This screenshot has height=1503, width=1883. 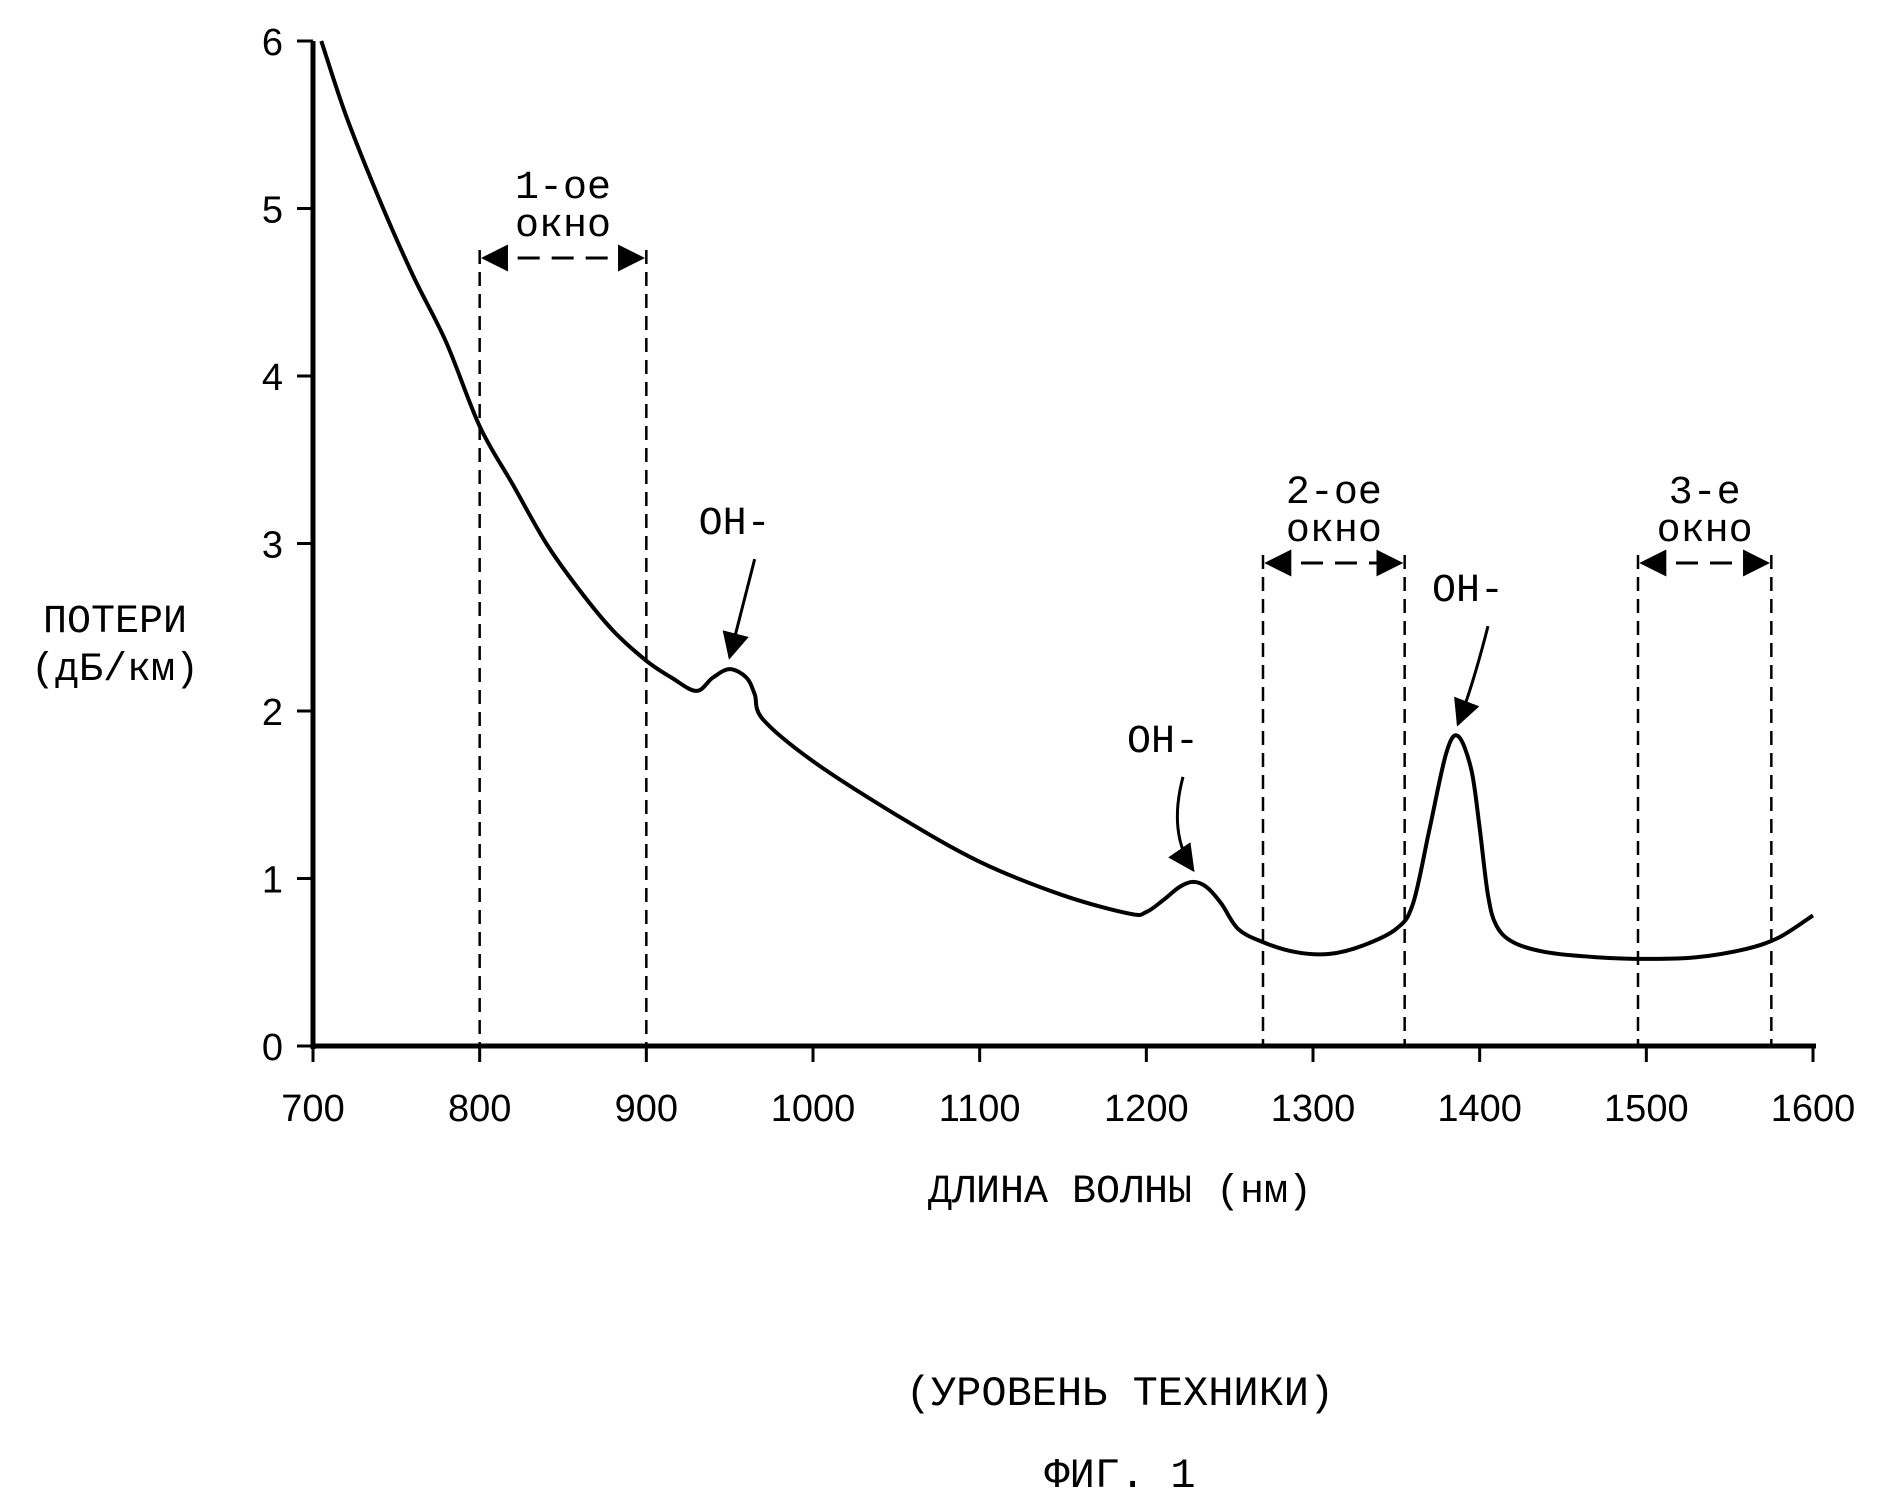 I want to click on x-tick-label: 1500, so click(x=1646, y=1109).